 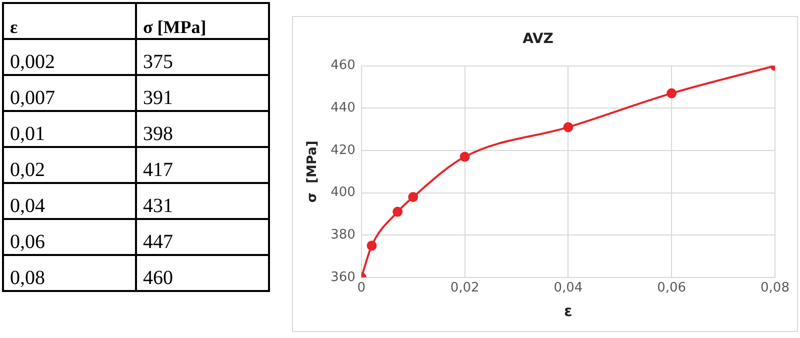 What do you see at coordinates (202, 93) in the screenshot?
I see `text: 391` at bounding box center [202, 93].